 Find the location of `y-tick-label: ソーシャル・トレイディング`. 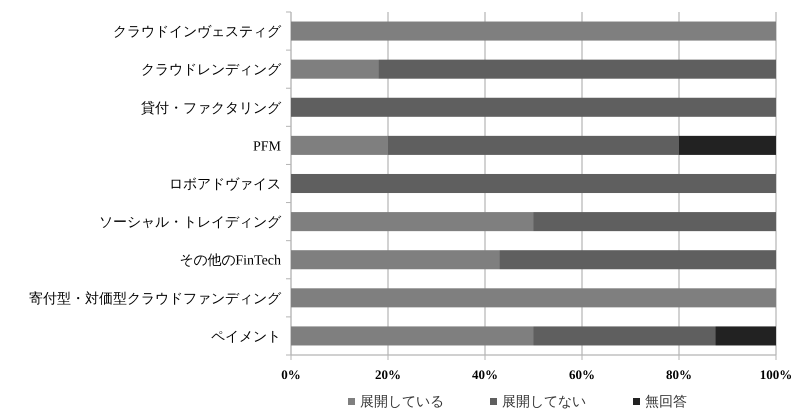

y-tick-label: ソーシャル・トレイディング is located at coordinates (190, 223).